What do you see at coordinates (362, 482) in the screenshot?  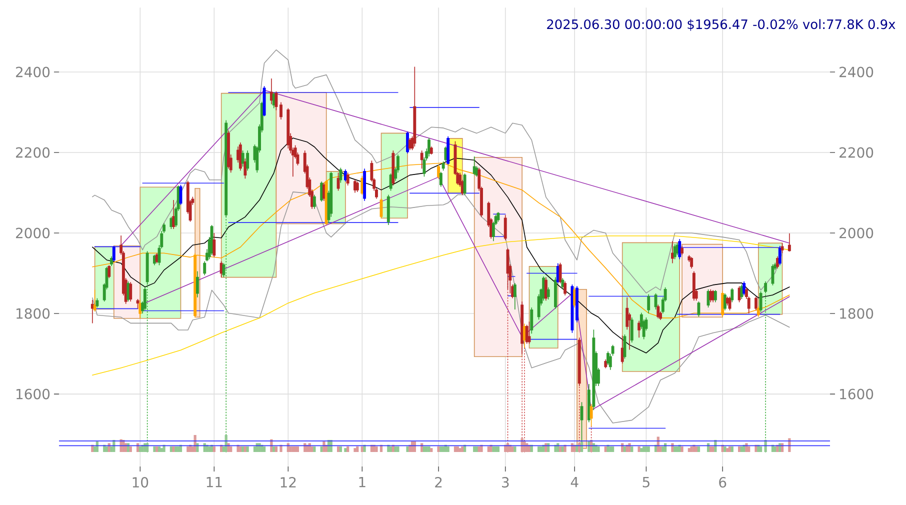 I see `x-tick-label: 1` at bounding box center [362, 482].